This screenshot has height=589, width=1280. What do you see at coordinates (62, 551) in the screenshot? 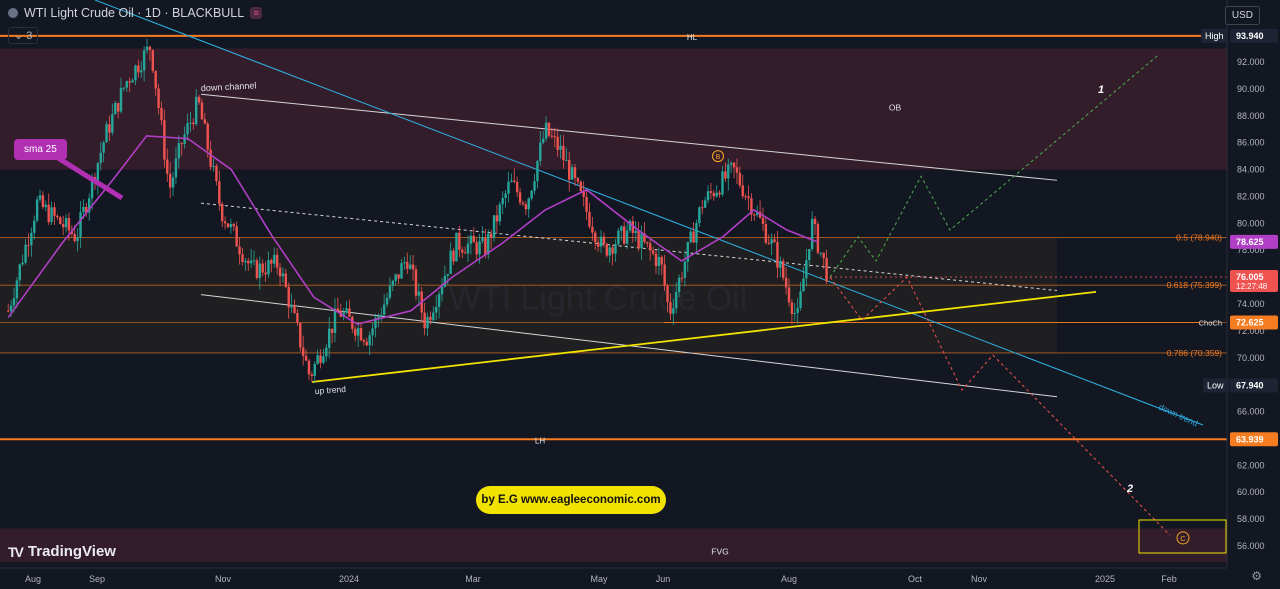
I see `tradingview-logo: TV TradingView` at bounding box center [62, 551].